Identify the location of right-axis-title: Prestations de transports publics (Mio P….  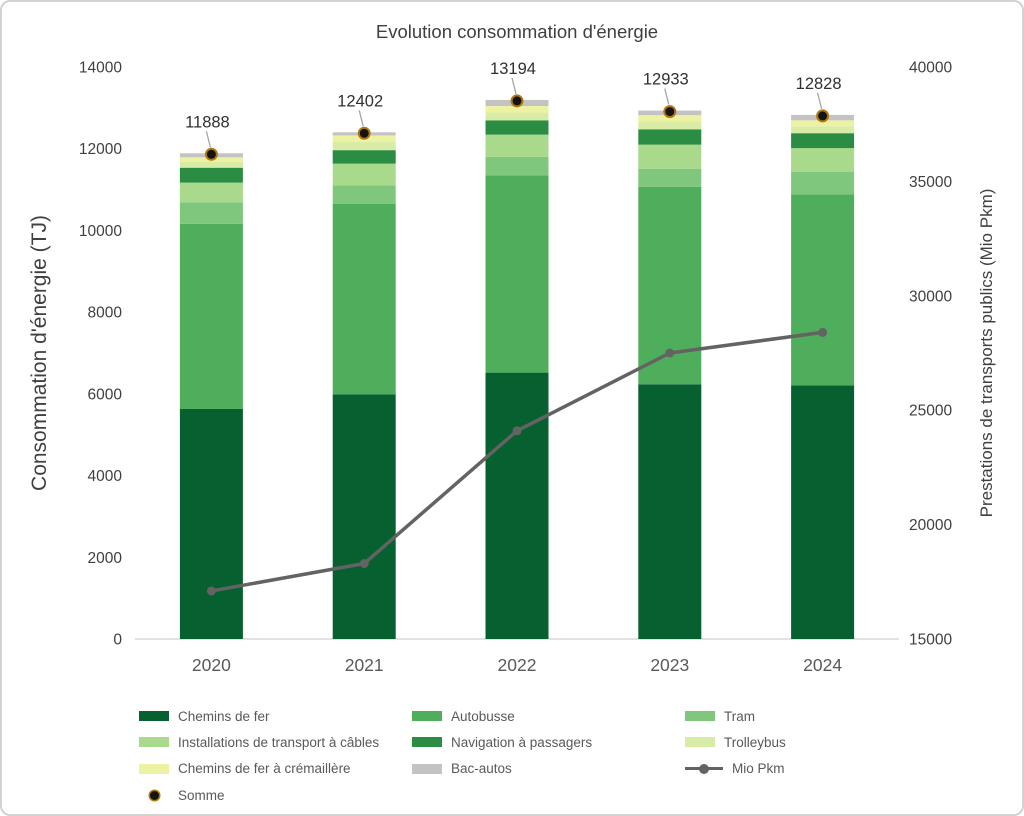
(986, 353).